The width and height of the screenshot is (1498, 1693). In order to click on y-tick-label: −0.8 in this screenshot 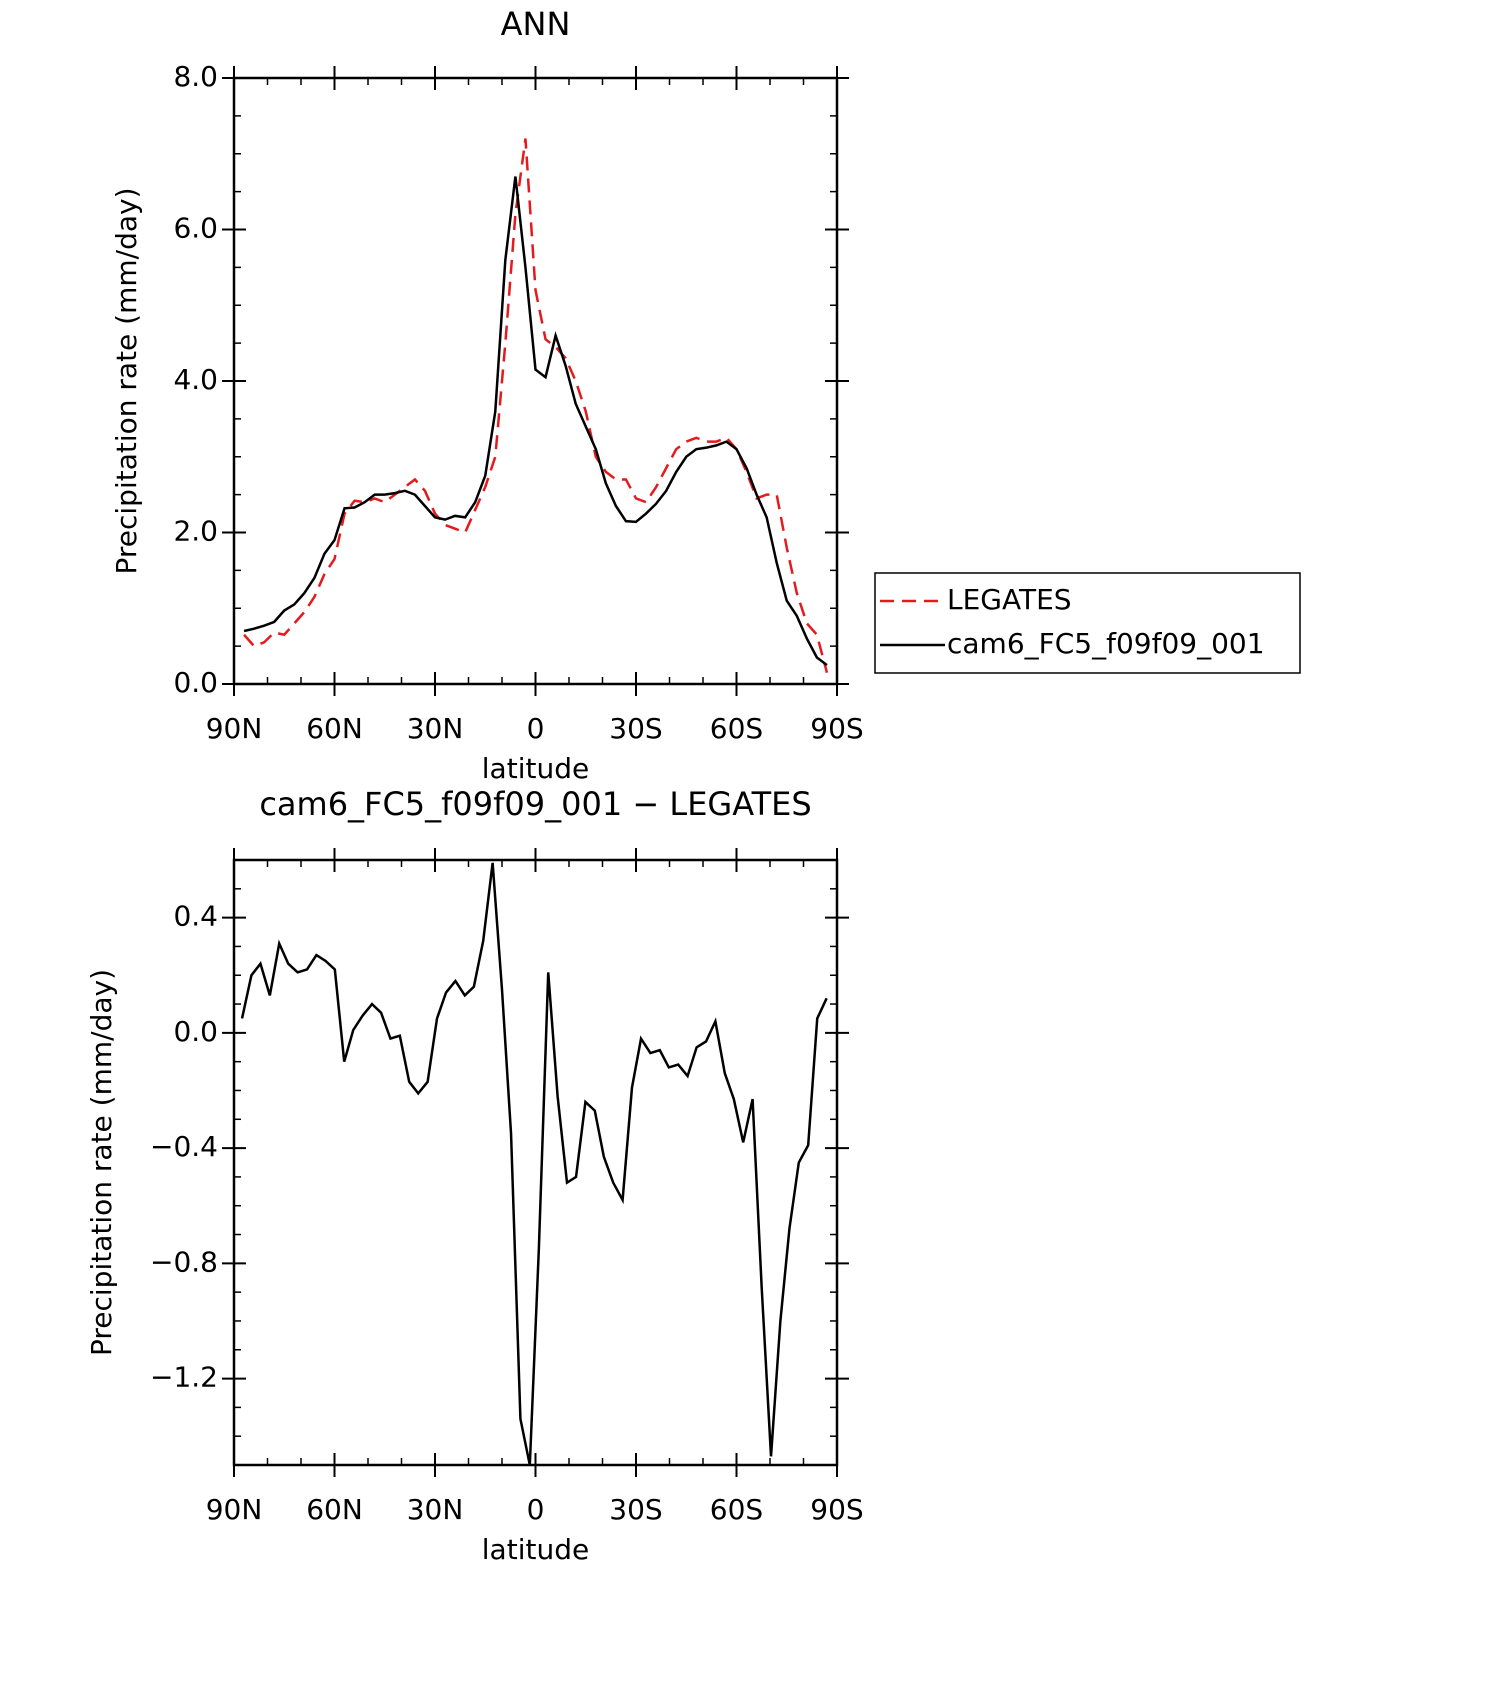, I will do `click(184, 1261)`.